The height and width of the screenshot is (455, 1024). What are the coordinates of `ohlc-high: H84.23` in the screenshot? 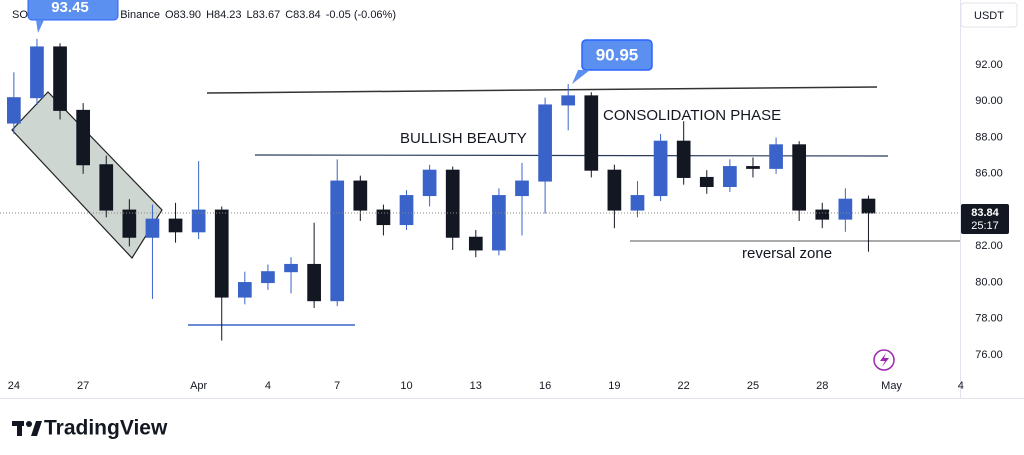 It's located at (224, 15).